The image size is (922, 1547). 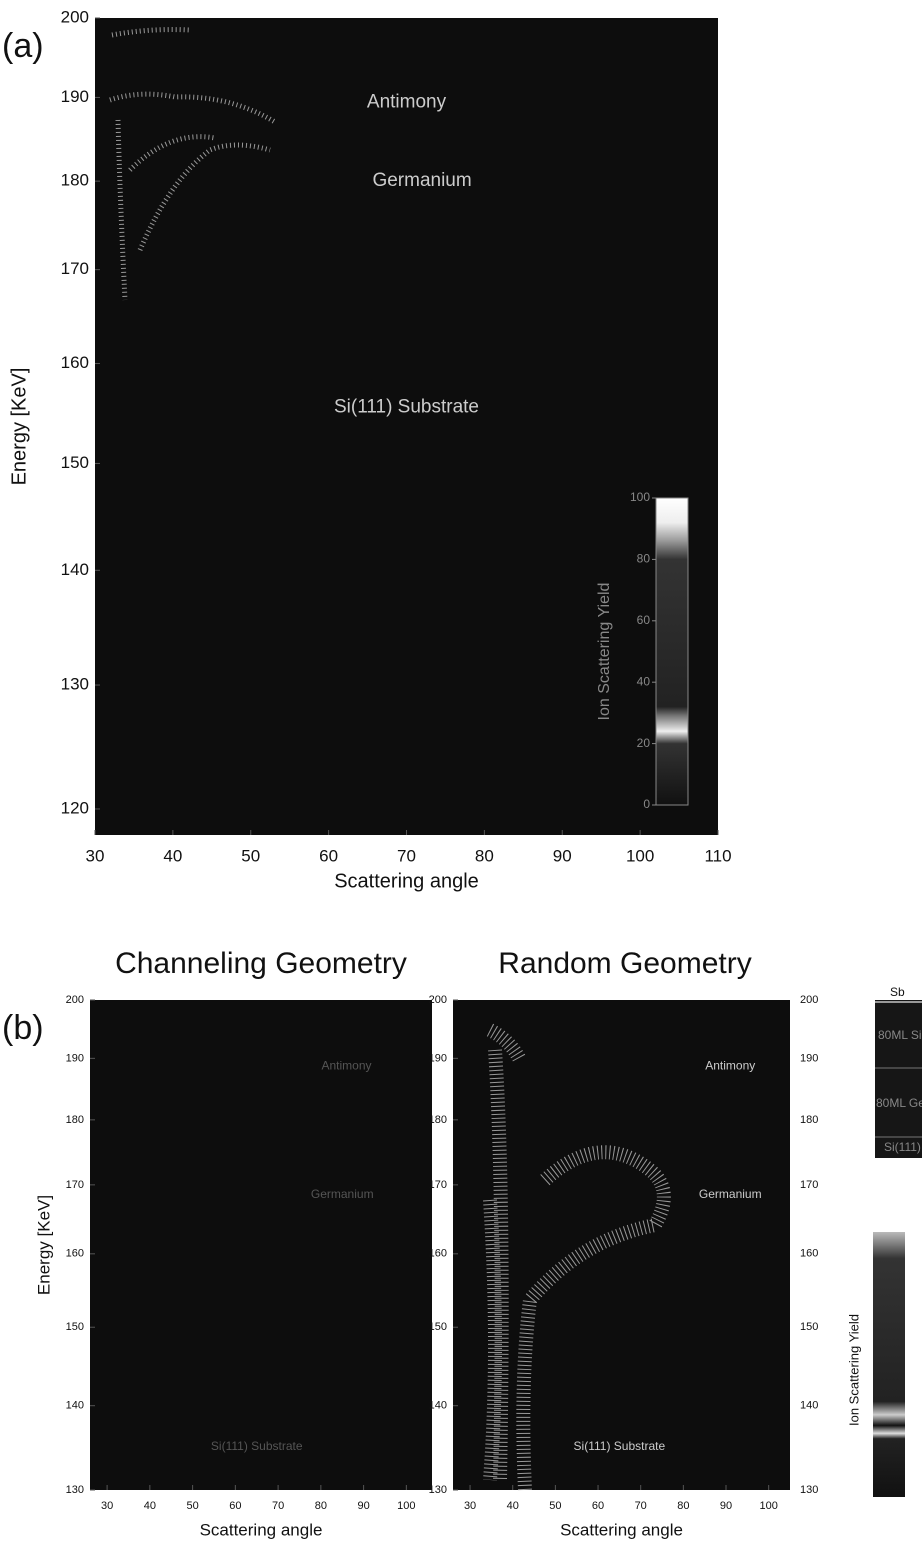 What do you see at coordinates (23, 1028) in the screenshot?
I see `panel-label: (b)` at bounding box center [23, 1028].